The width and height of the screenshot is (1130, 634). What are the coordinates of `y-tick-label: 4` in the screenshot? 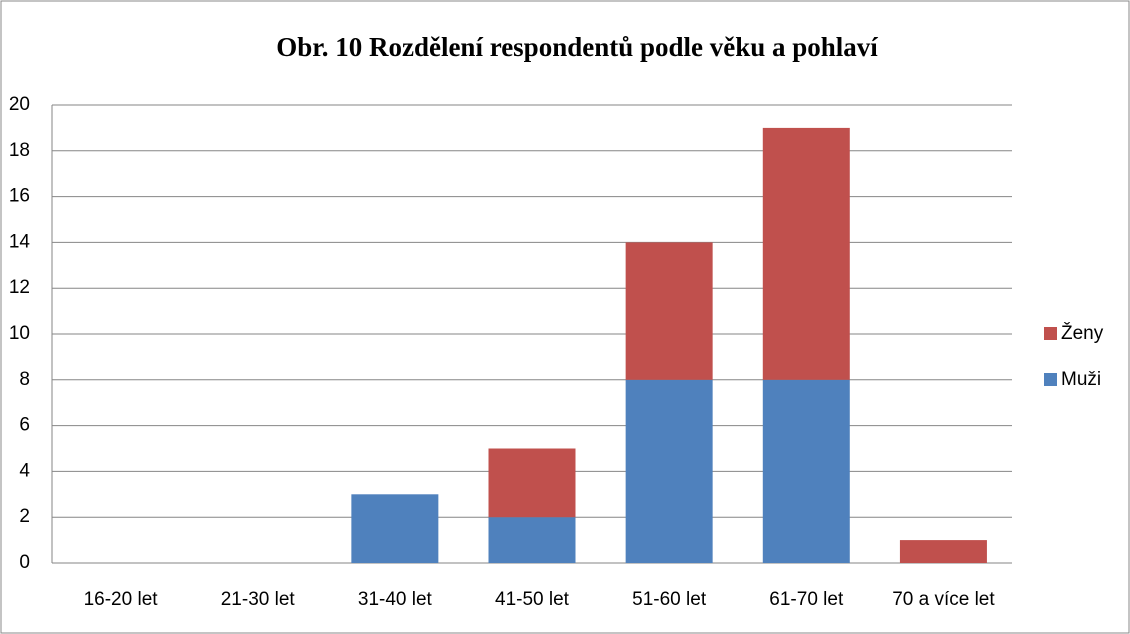 It's located at (24, 470).